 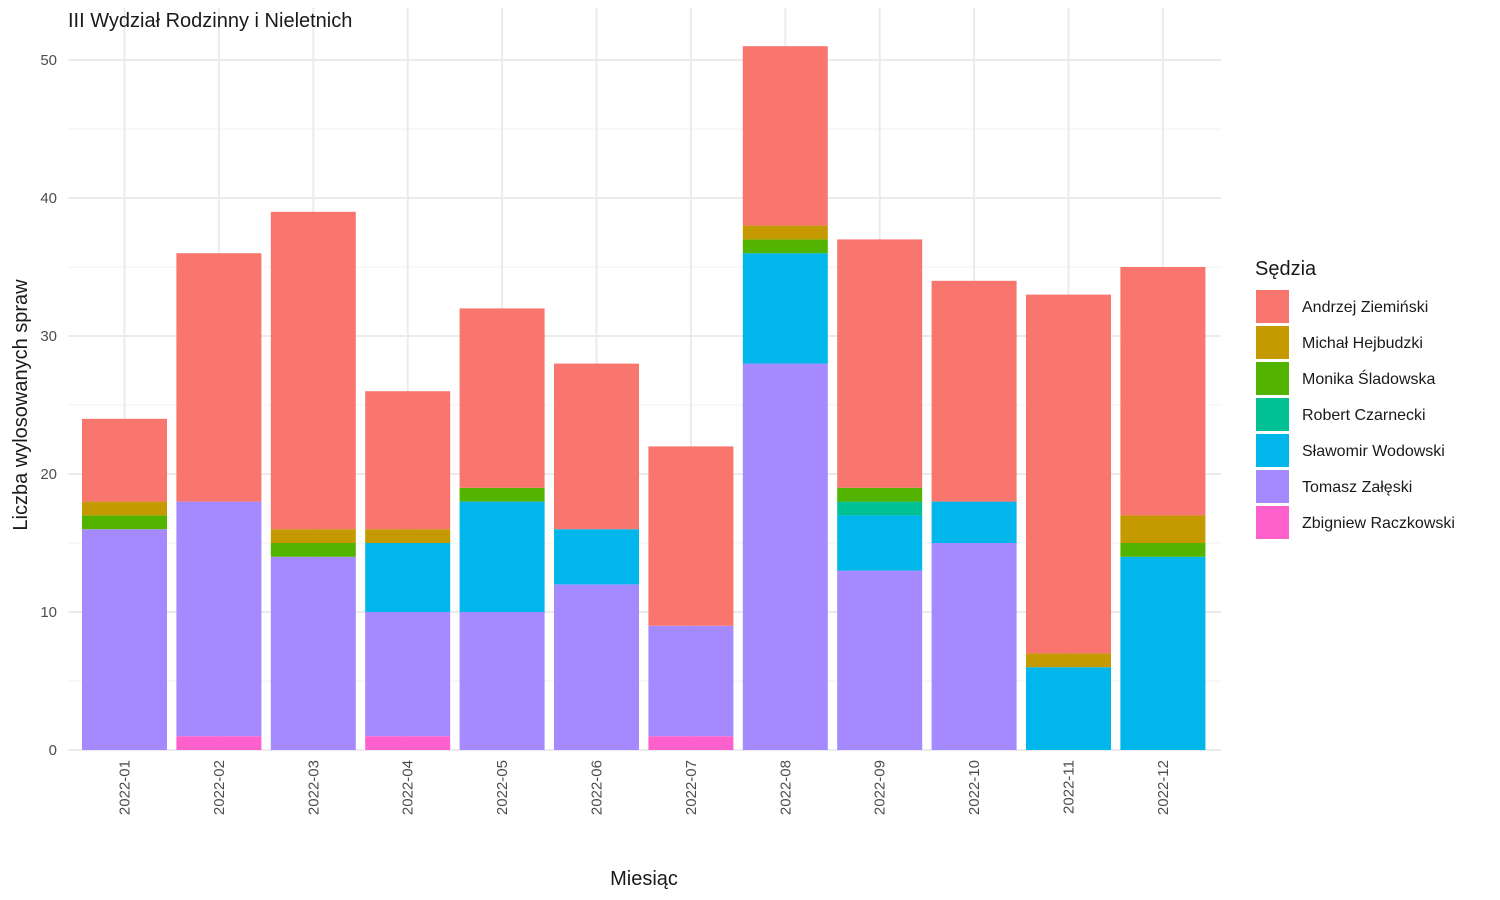 I want to click on y-tick-label: 0, so click(x=53, y=750).